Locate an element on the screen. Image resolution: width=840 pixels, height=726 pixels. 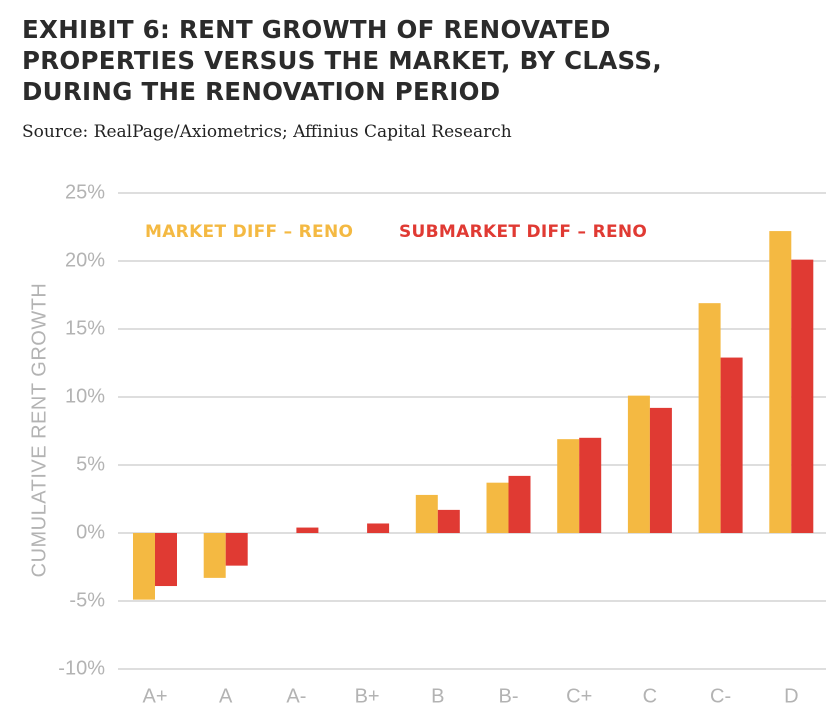
x-tick-label: B is located at coordinates (437, 696).